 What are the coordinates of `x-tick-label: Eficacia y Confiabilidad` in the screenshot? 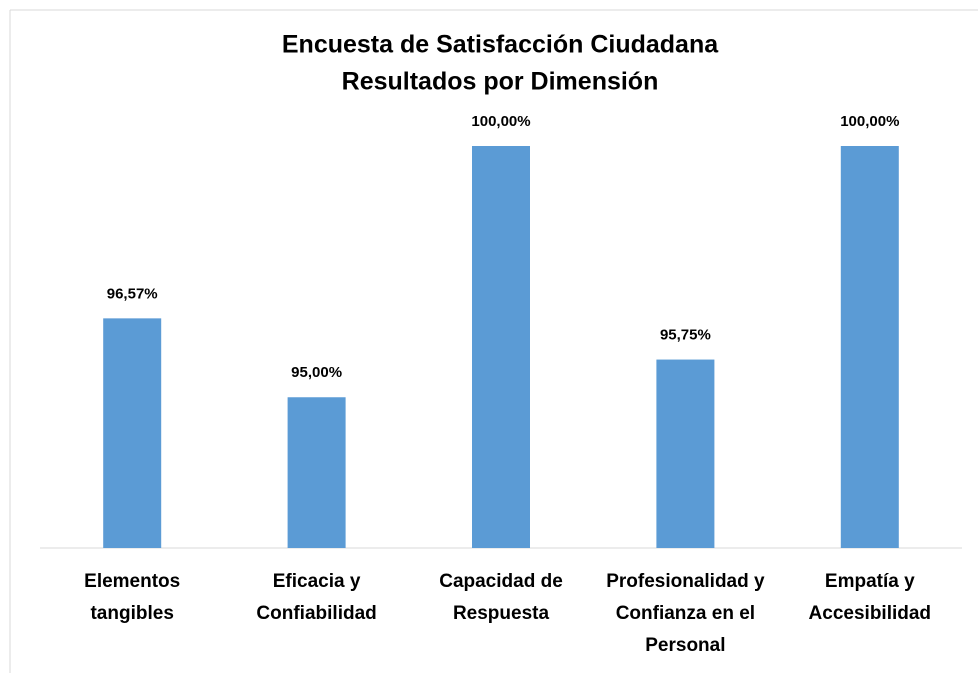 It's located at (316, 597).